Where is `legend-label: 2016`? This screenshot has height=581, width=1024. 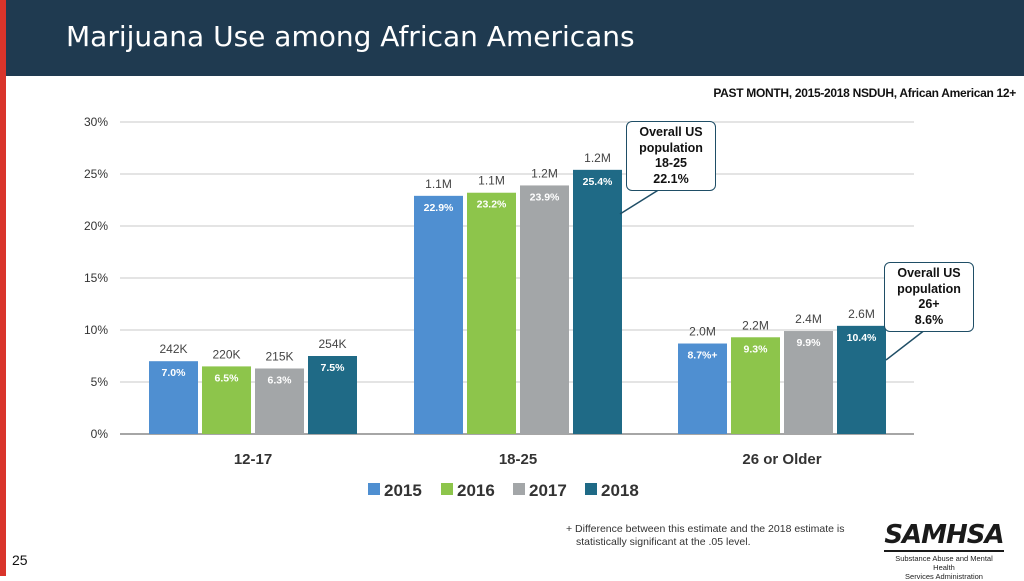 legend-label: 2016 is located at coordinates (476, 490).